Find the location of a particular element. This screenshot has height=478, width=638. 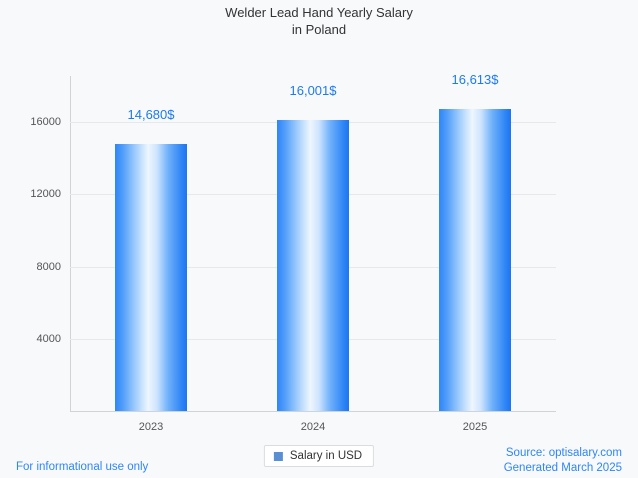

footer-source: Source: optisalary.com is located at coordinates (563, 453).